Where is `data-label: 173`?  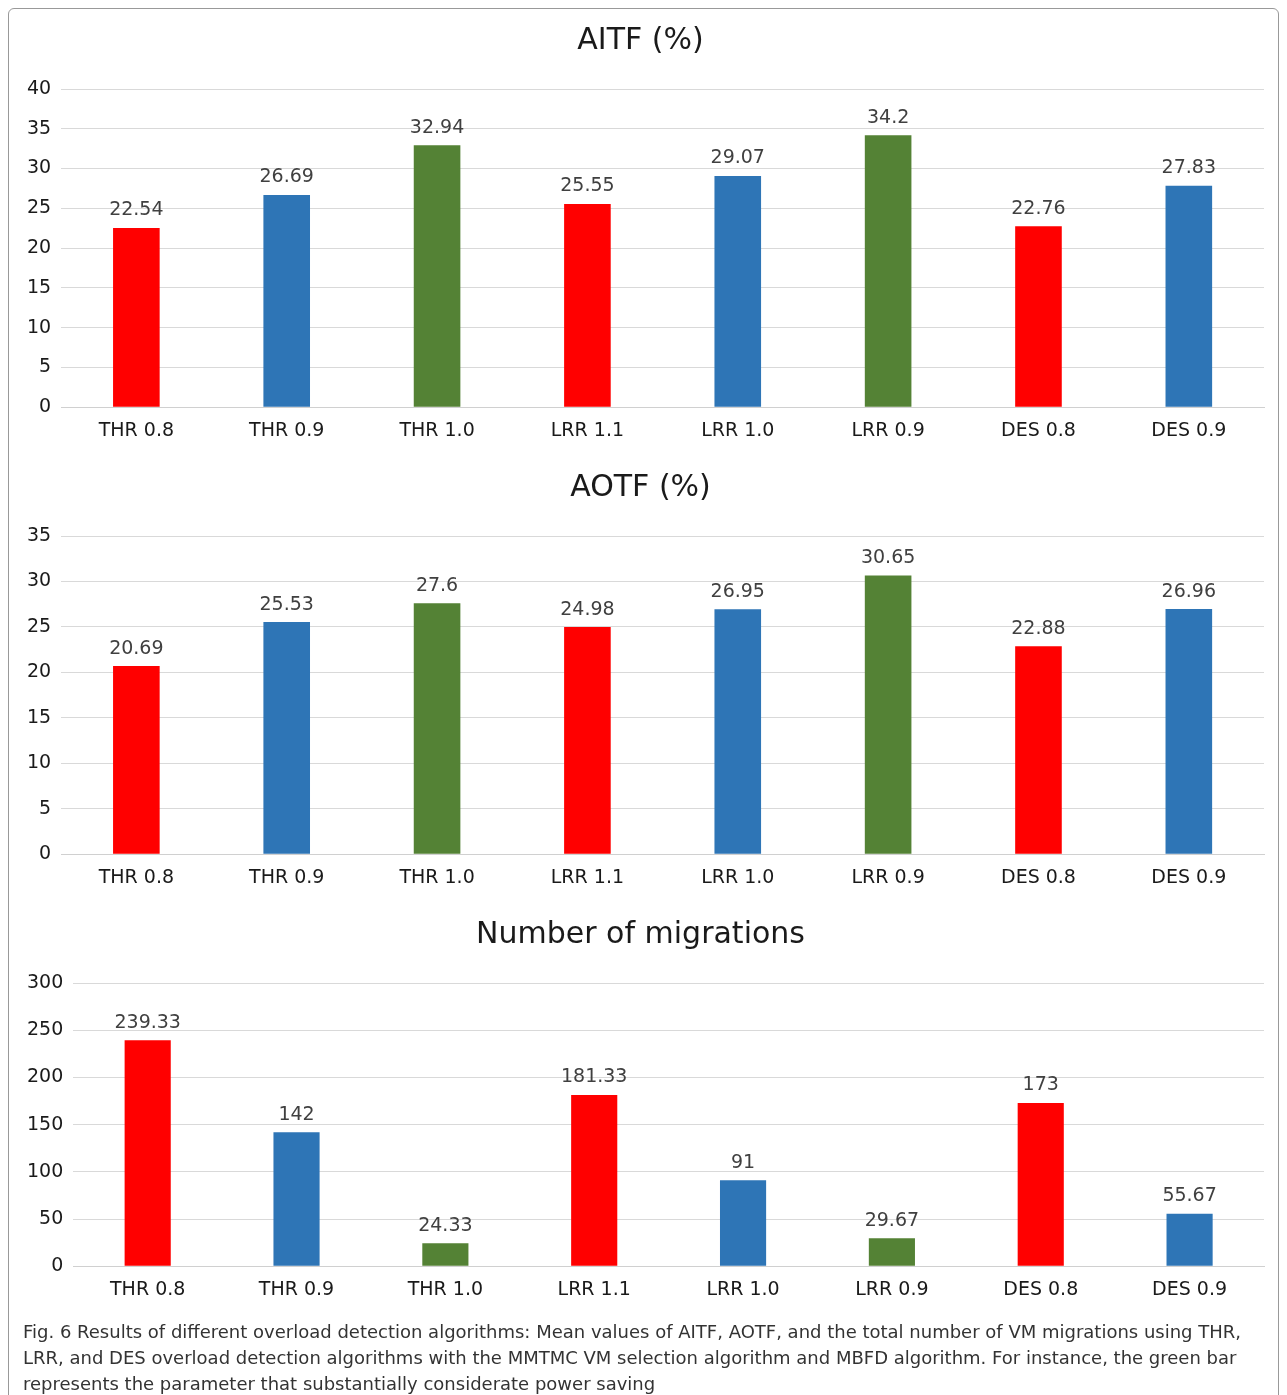 data-label: 173 is located at coordinates (1040, 1083).